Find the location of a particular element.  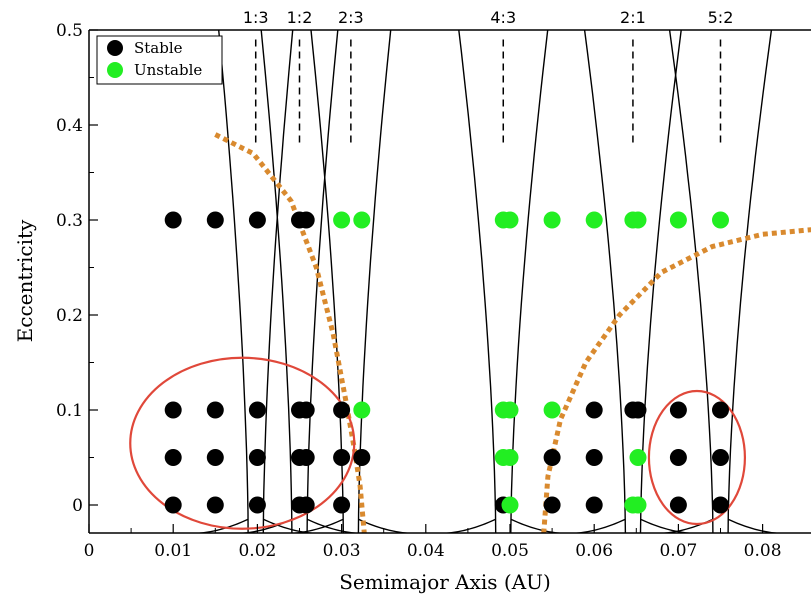

resonance-label: 2:3 is located at coordinates (351, 17).